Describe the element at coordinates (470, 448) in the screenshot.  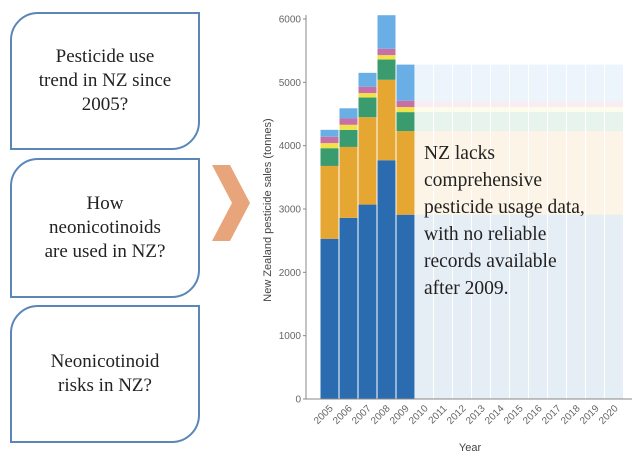
I see `x-axis-label: Year` at that location.